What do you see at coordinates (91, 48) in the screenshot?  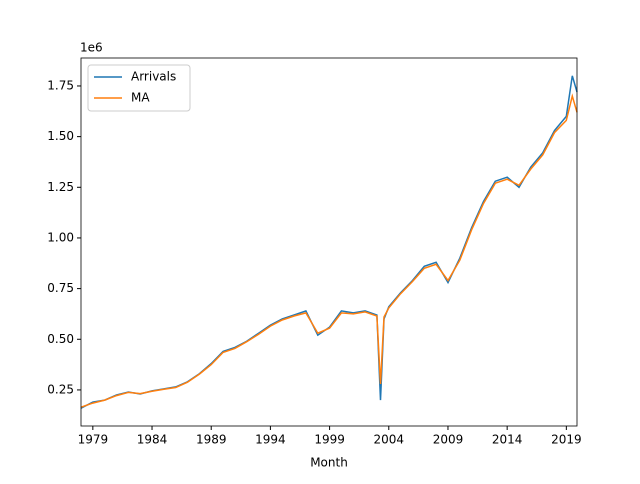 I see `y-offset-label: 1e6` at bounding box center [91, 48].